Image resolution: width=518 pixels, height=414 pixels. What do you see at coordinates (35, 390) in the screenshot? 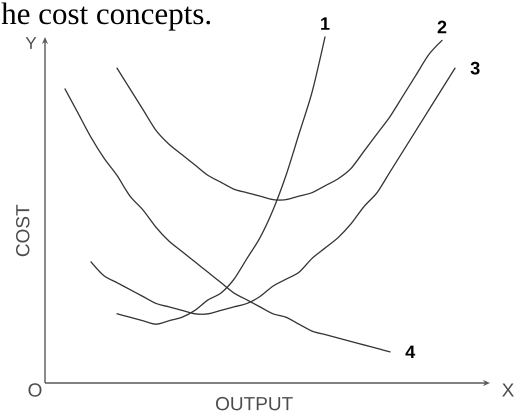
I see `text: O` at bounding box center [35, 390].